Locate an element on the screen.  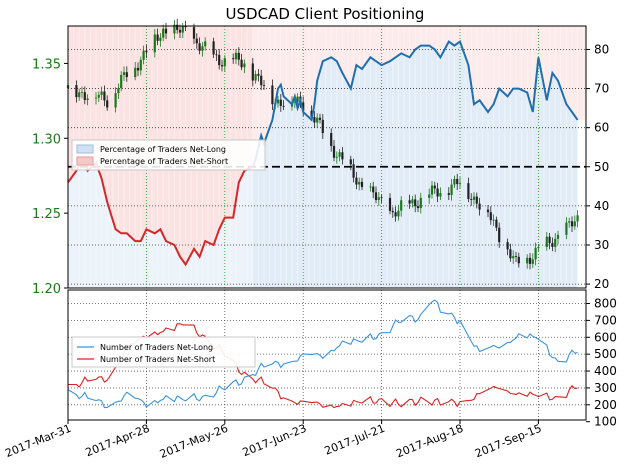
right-tick-label: 50 is located at coordinates (601, 167).